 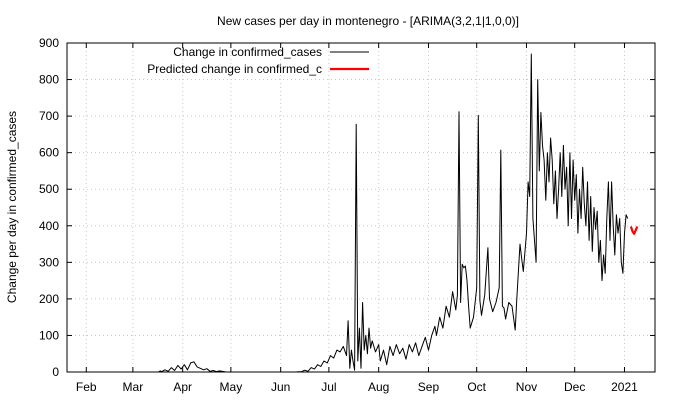 What do you see at coordinates (49, 262) in the screenshot?
I see `y-tick-label: 300` at bounding box center [49, 262].